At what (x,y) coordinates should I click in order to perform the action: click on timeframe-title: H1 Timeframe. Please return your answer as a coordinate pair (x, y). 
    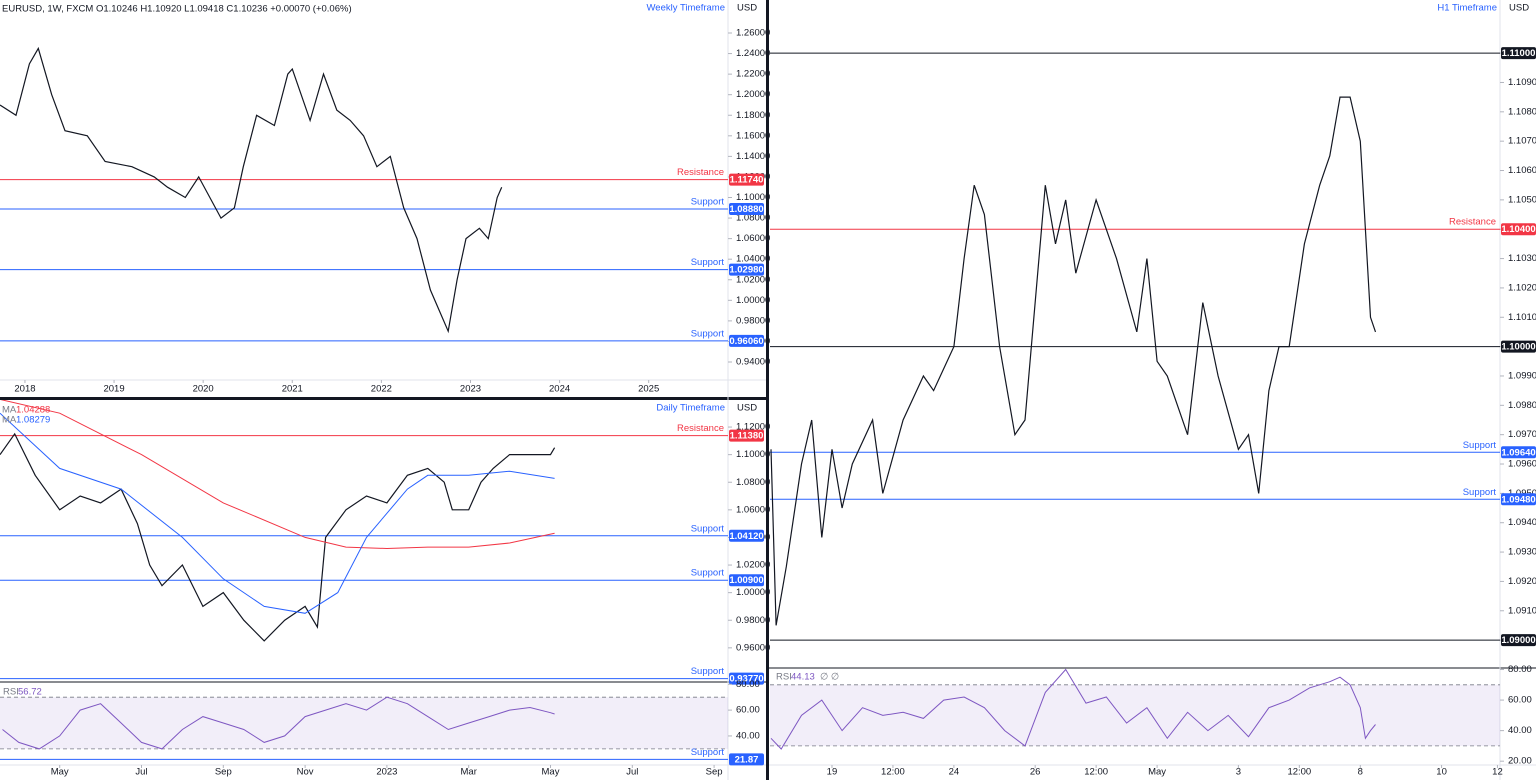
    Looking at the image, I should click on (1467, 8).